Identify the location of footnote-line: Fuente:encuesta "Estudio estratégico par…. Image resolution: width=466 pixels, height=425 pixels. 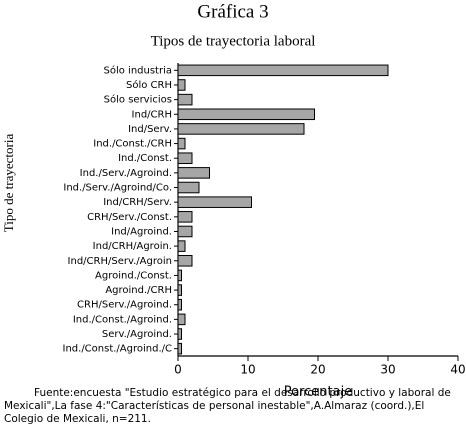
(242, 393).